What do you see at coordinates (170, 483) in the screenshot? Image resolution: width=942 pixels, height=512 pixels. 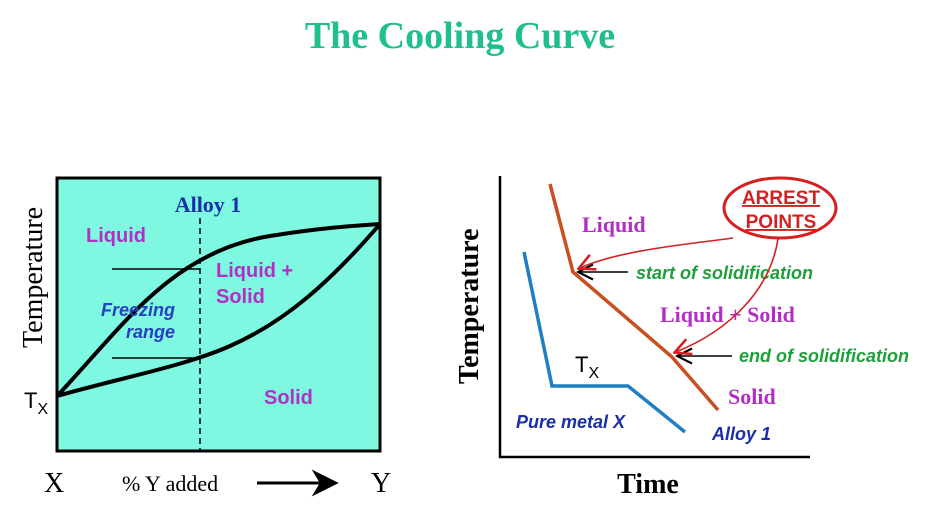 I see `x-axis-label: % Y added` at bounding box center [170, 483].